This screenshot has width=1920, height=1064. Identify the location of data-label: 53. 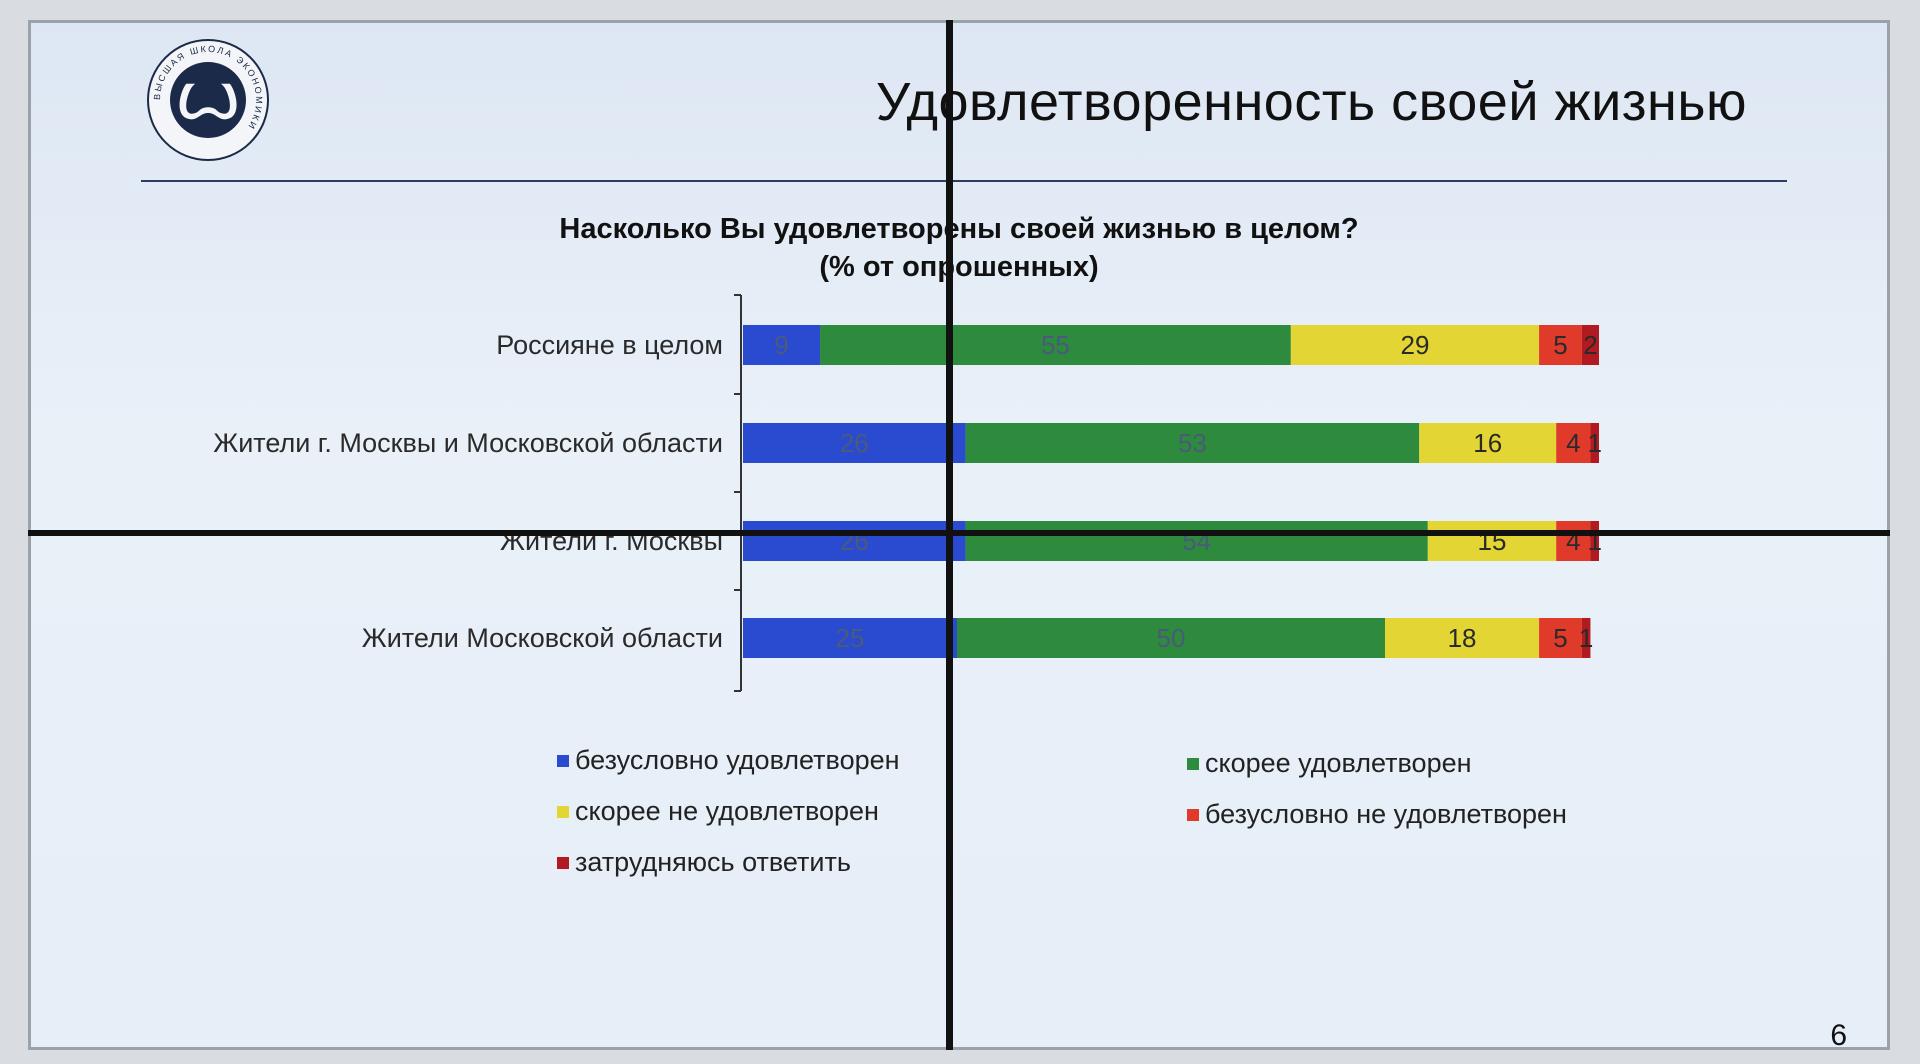
(1192, 443).